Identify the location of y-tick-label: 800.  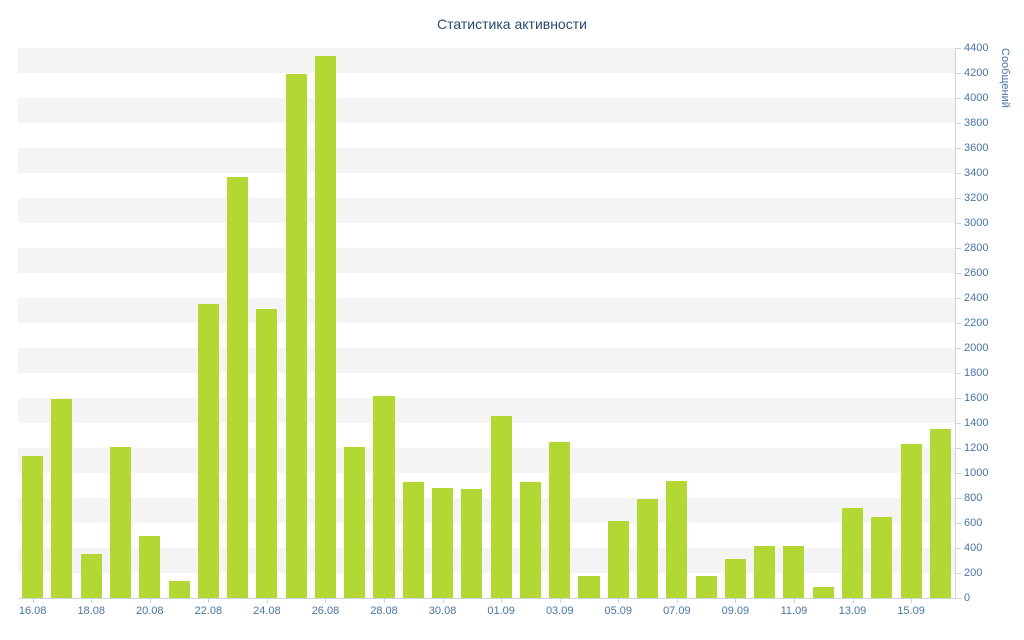
(973, 498).